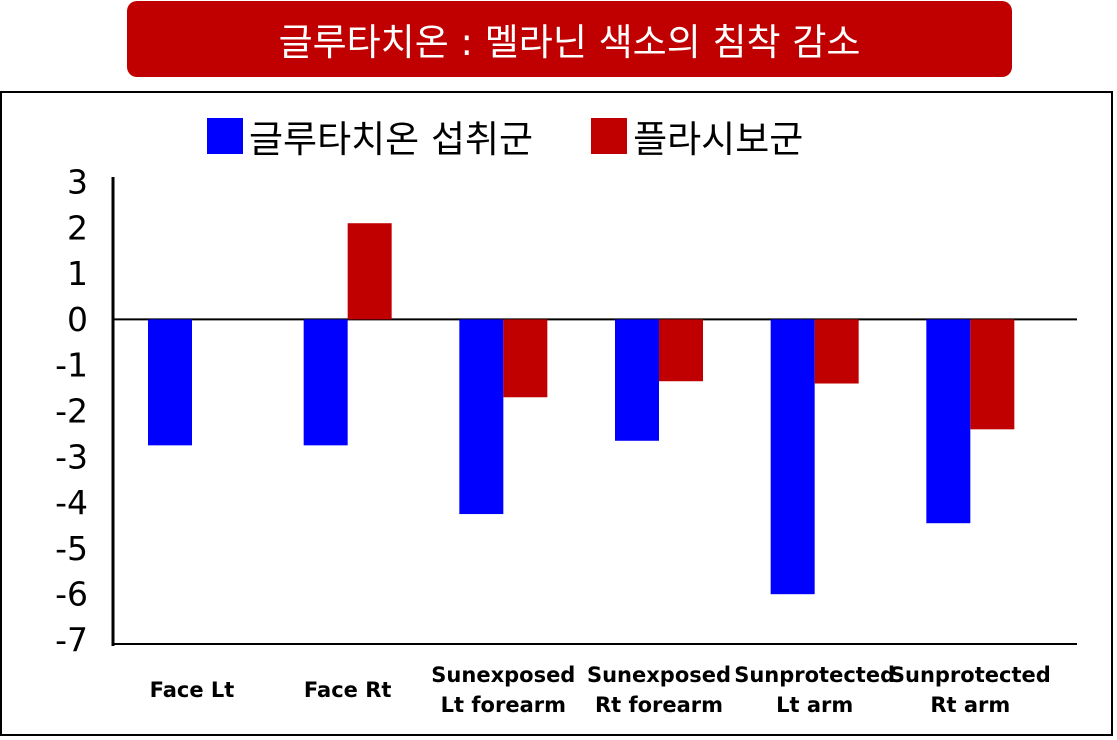  I want to click on y-tick-label: -5, so click(71, 548).